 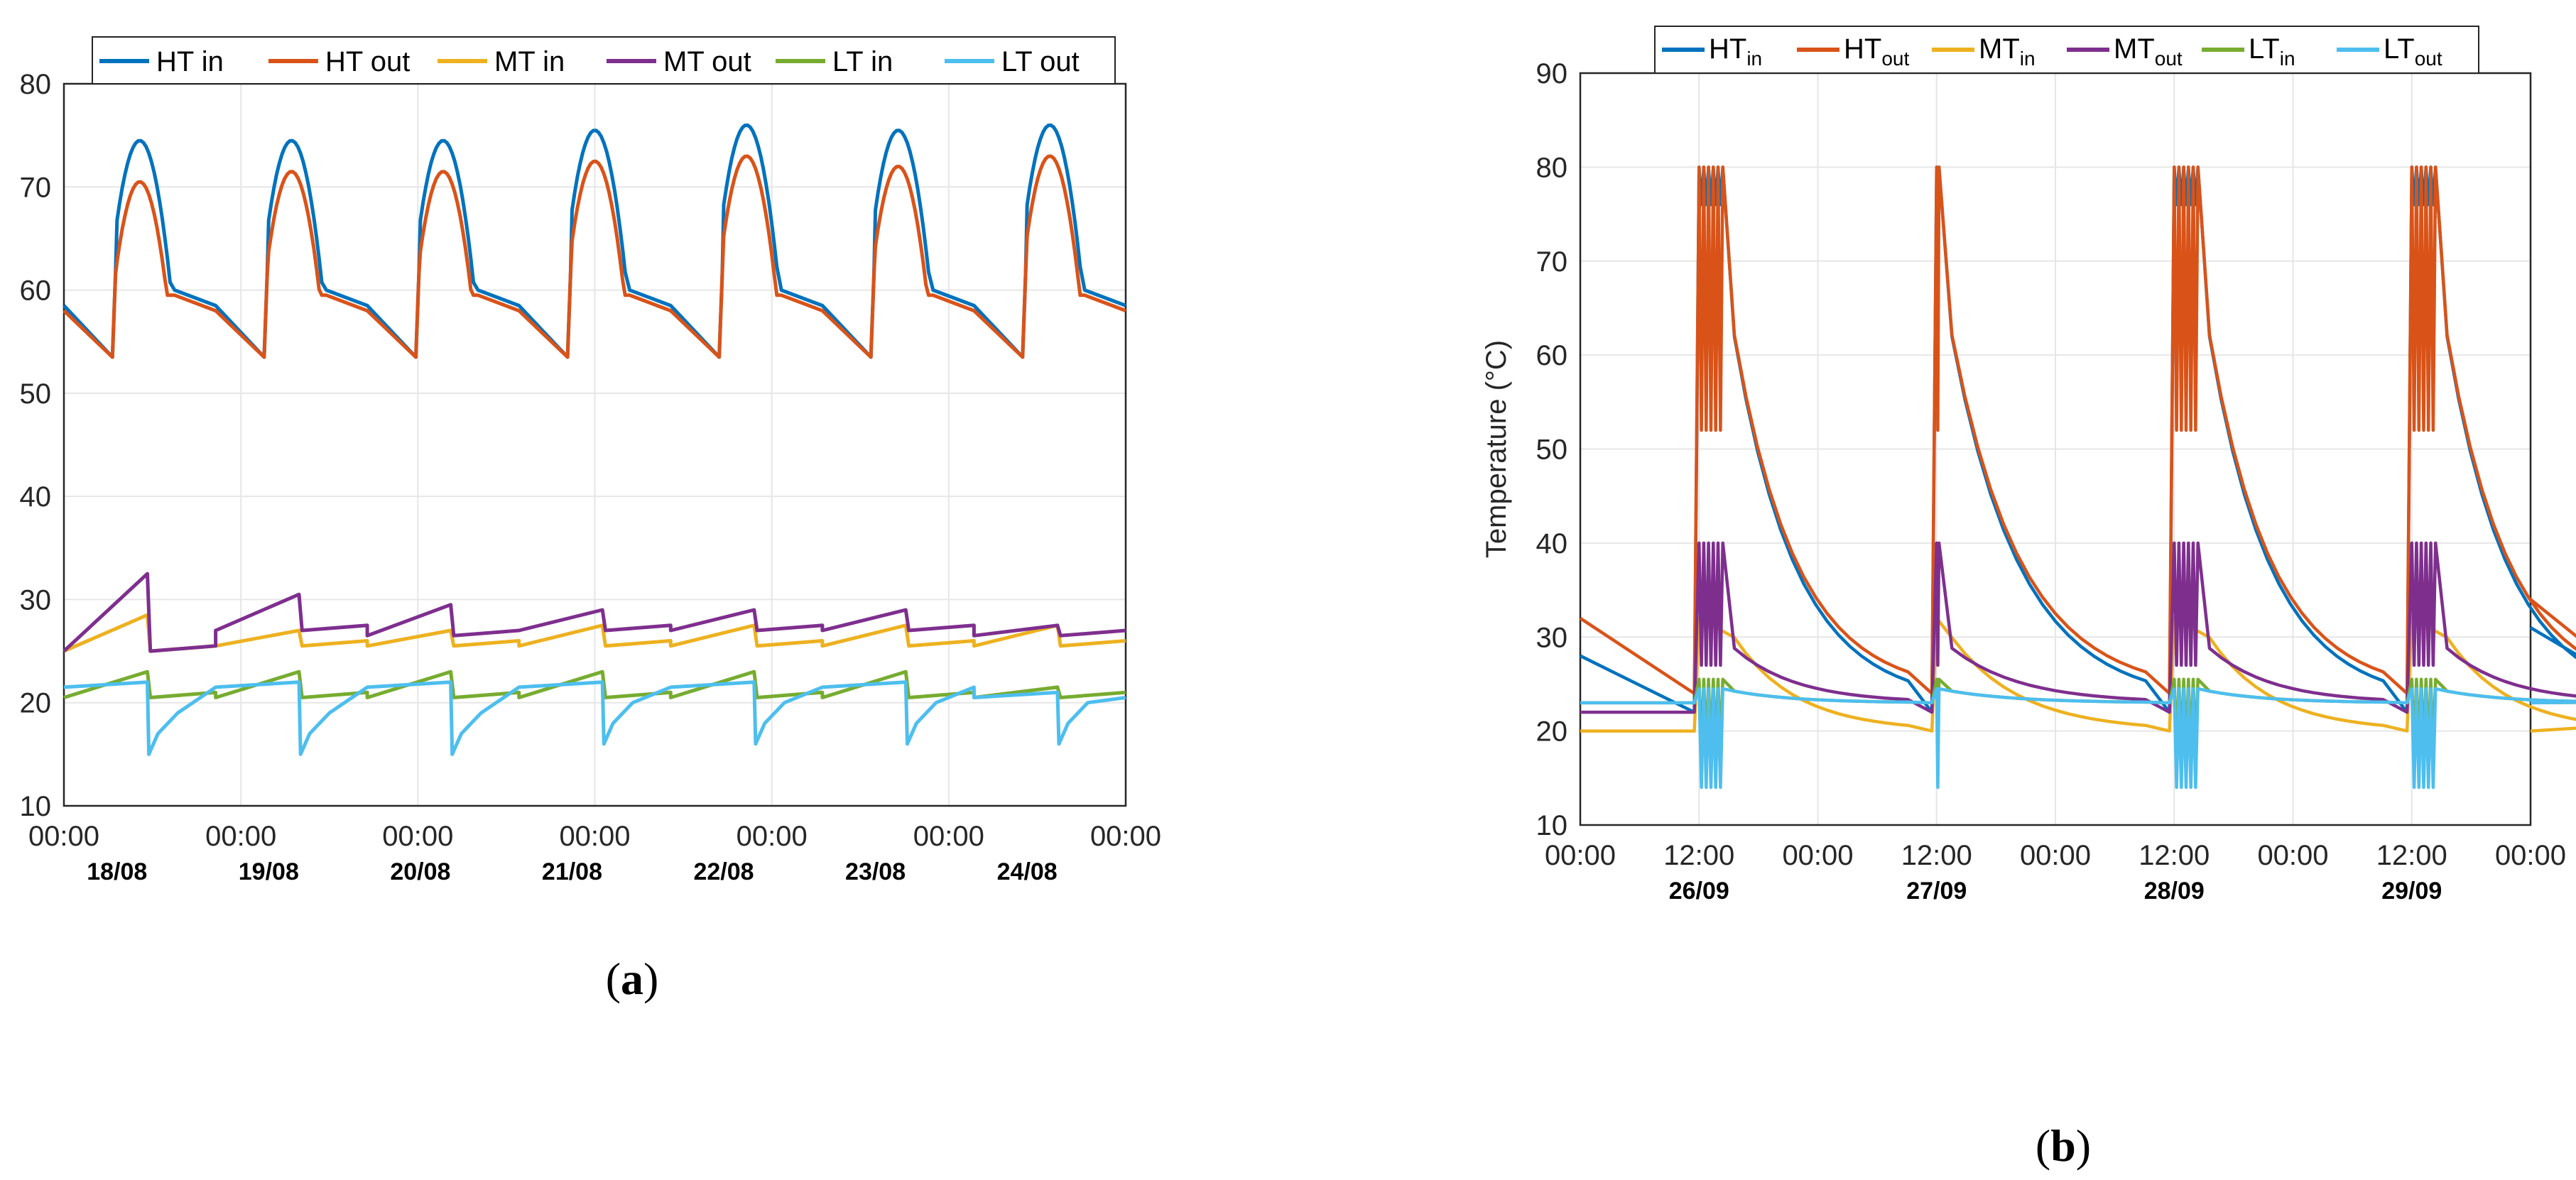 What do you see at coordinates (1735, 52) in the screenshot?
I see `legend-label: HTin` at bounding box center [1735, 52].